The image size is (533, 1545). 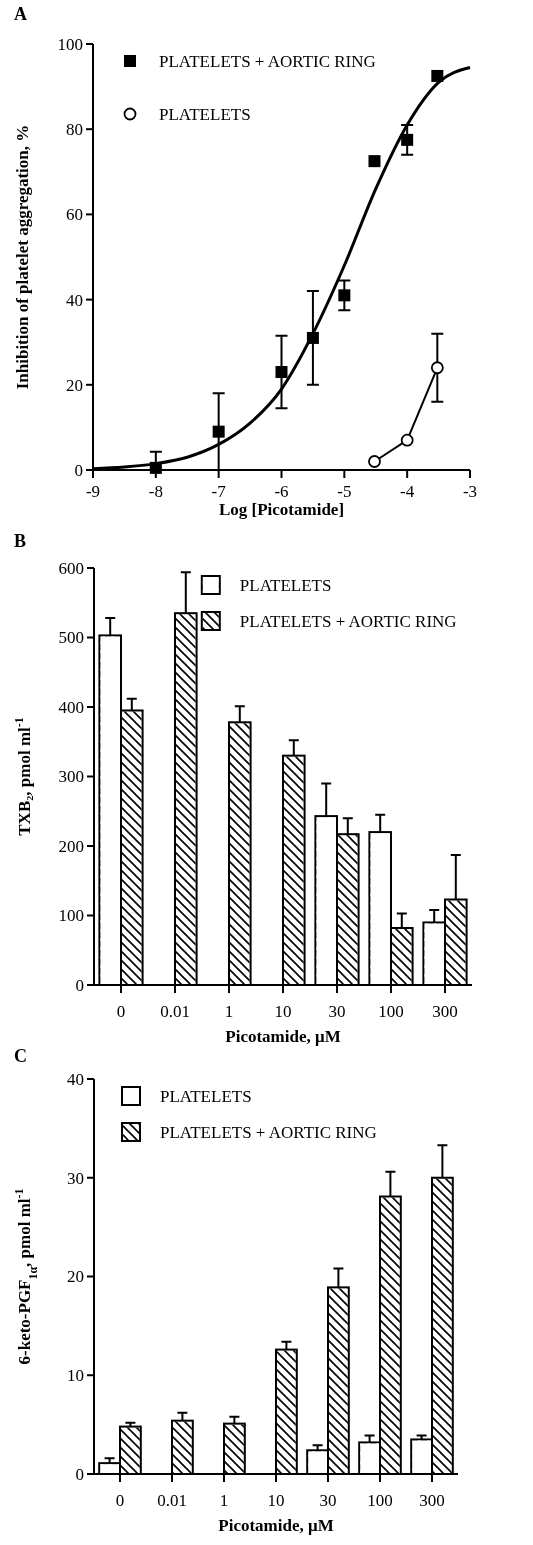 I want to click on chart-title: B, so click(x=20, y=541).